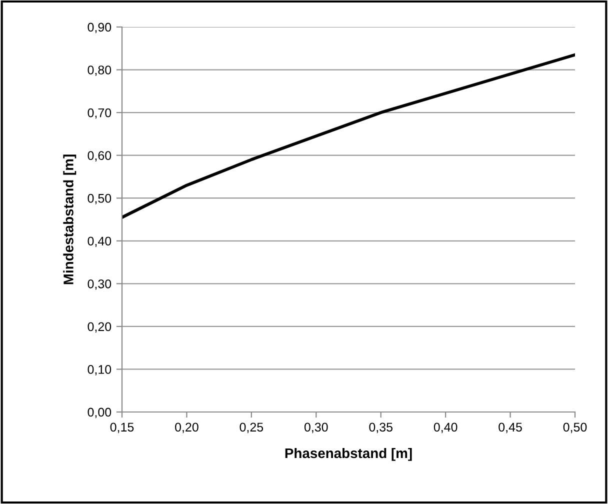 This screenshot has width=608, height=504. Describe the element at coordinates (100, 28) in the screenshot. I see `y-tick-label: 0,90` at that location.